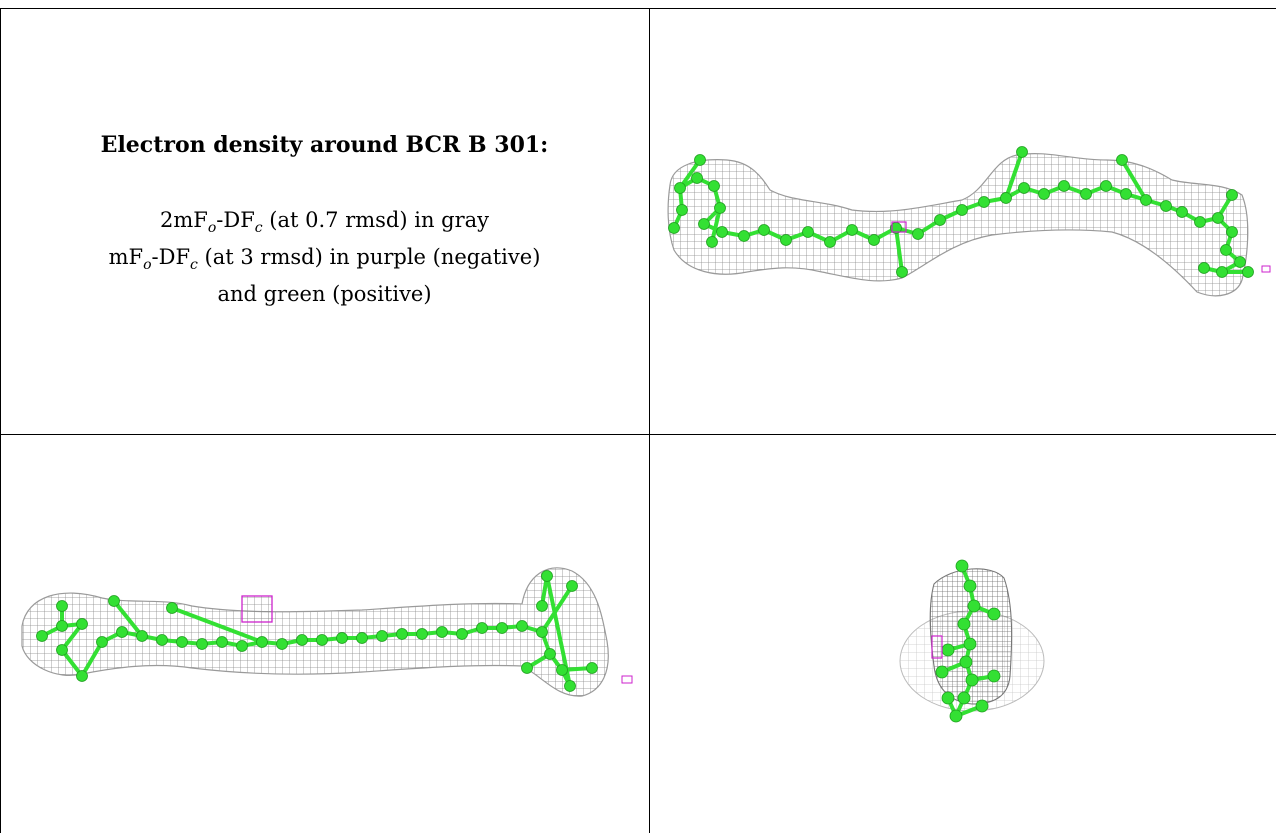 This screenshot has width=1276, height=833. I want to click on density-render-end-on-view, so click(972, 641).